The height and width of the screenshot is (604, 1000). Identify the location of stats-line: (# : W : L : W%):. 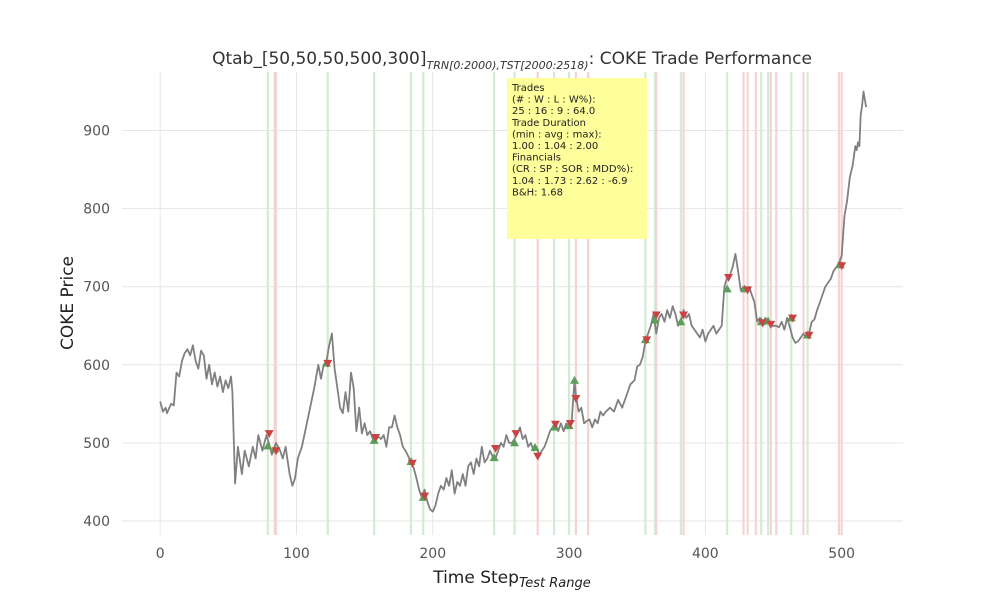
(554, 100).